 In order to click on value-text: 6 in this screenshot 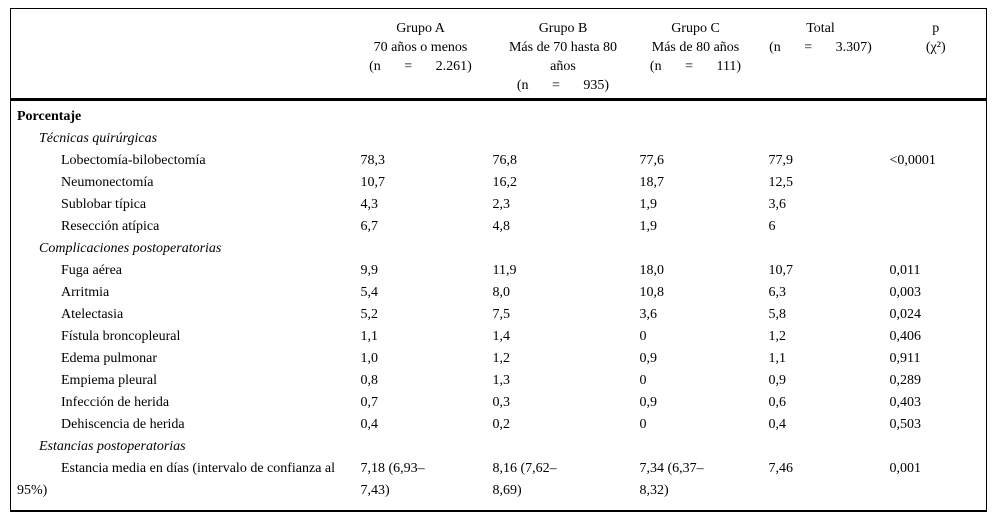, I will do `click(772, 226)`.